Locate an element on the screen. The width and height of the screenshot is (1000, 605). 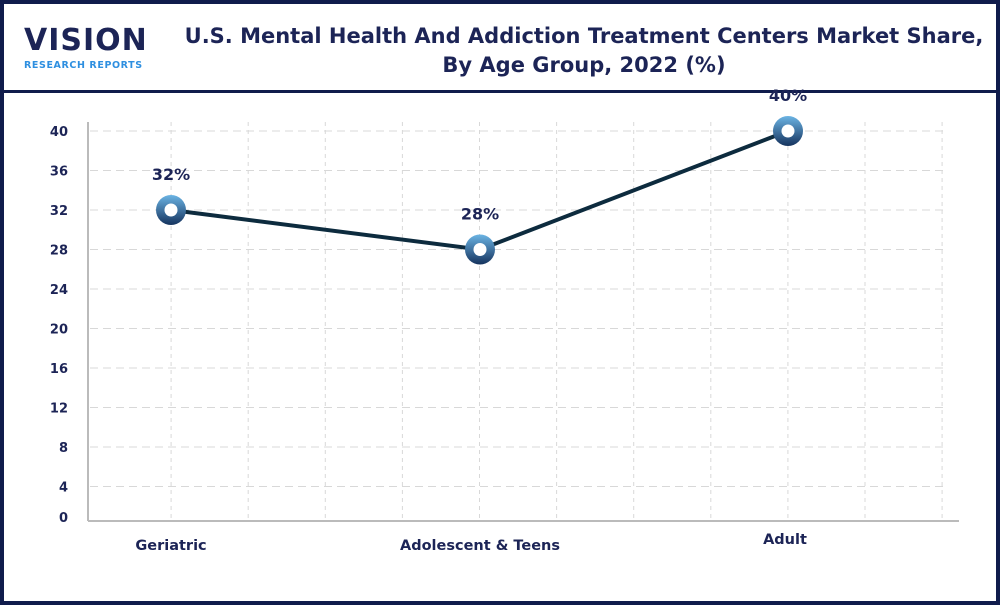
x-tick-label: Adult is located at coordinates (785, 540).